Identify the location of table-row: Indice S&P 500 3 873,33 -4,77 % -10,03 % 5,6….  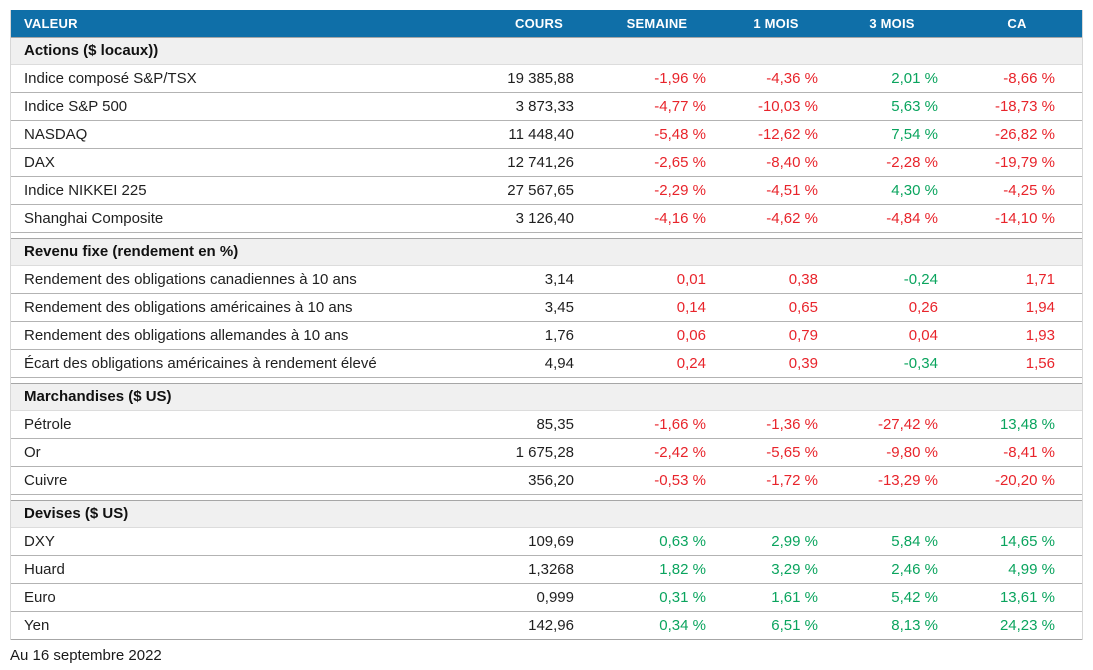
(546, 107).